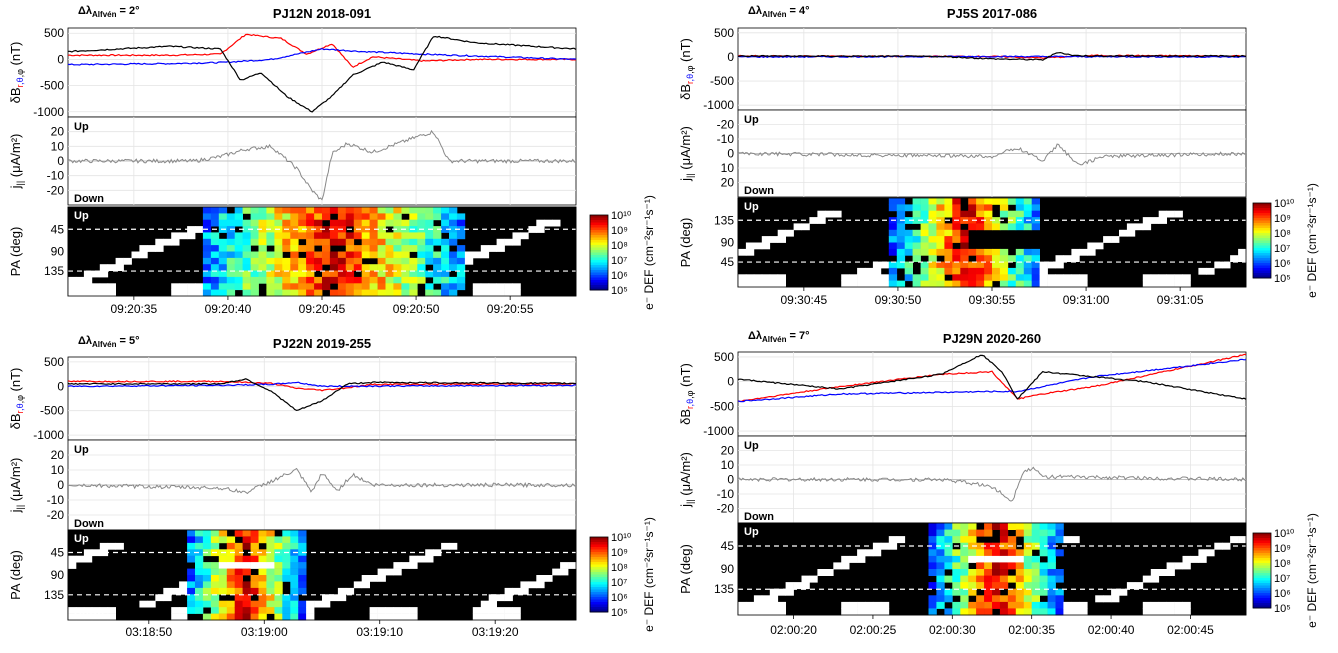  Describe the element at coordinates (619, 276) in the screenshot. I see `colorbar-tick-label: 10⁶` at that location.